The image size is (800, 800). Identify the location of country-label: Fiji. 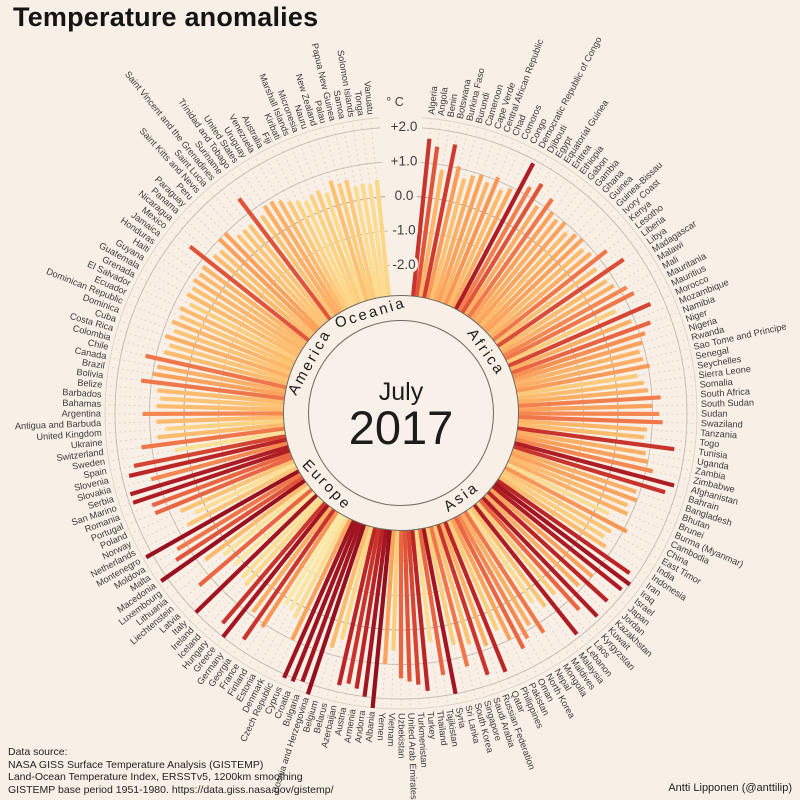
(267, 138).